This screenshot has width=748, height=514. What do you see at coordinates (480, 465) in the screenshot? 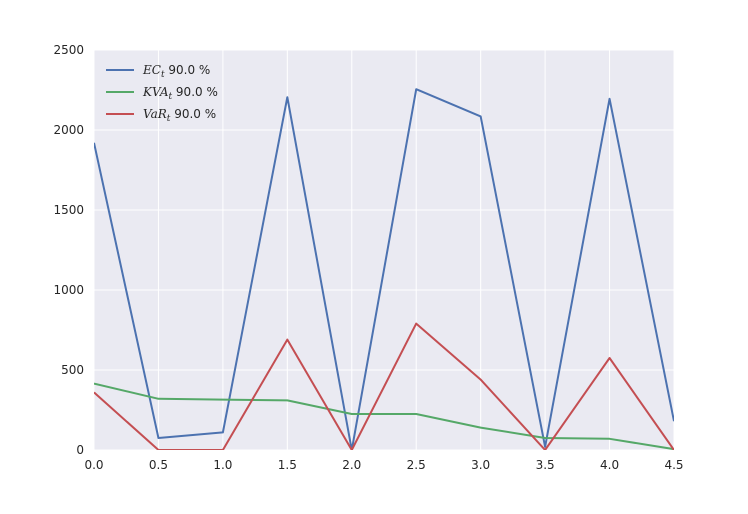
I see `x-tick-label: 3.0` at bounding box center [480, 465].